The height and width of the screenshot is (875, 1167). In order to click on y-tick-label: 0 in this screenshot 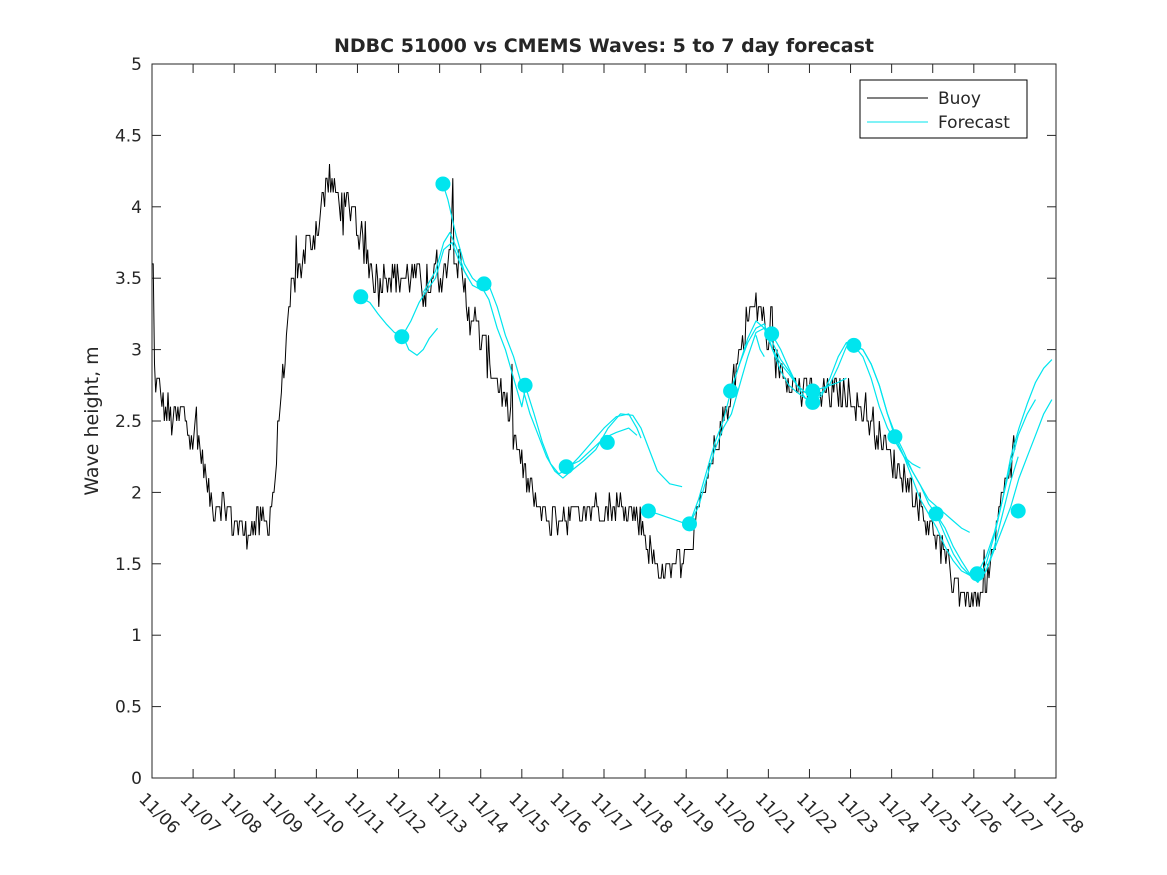, I will do `click(136, 779)`.